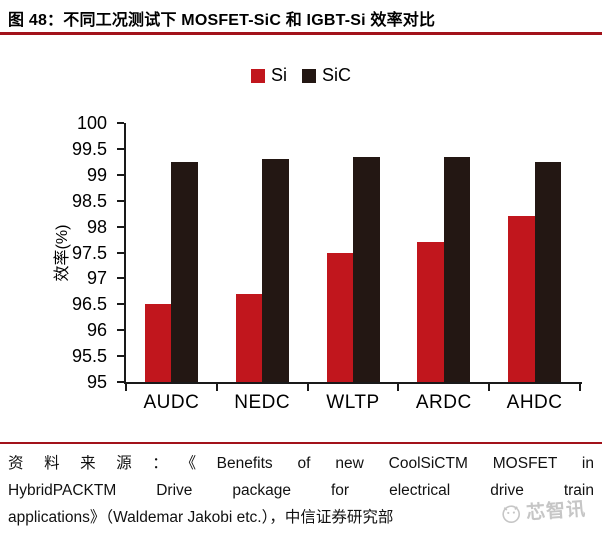  Describe the element at coordinates (353, 383) in the screenshot. I see `x-axis-line` at that location.